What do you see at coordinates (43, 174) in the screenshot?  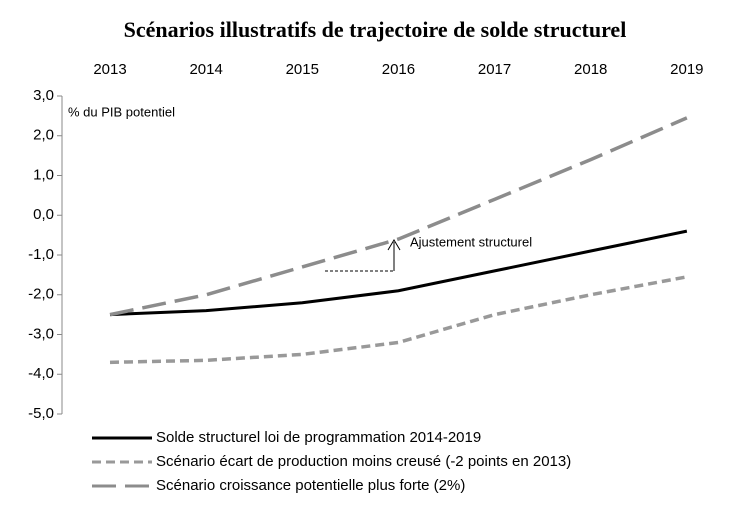 I see `y-tick-label: 1,0` at bounding box center [43, 174].